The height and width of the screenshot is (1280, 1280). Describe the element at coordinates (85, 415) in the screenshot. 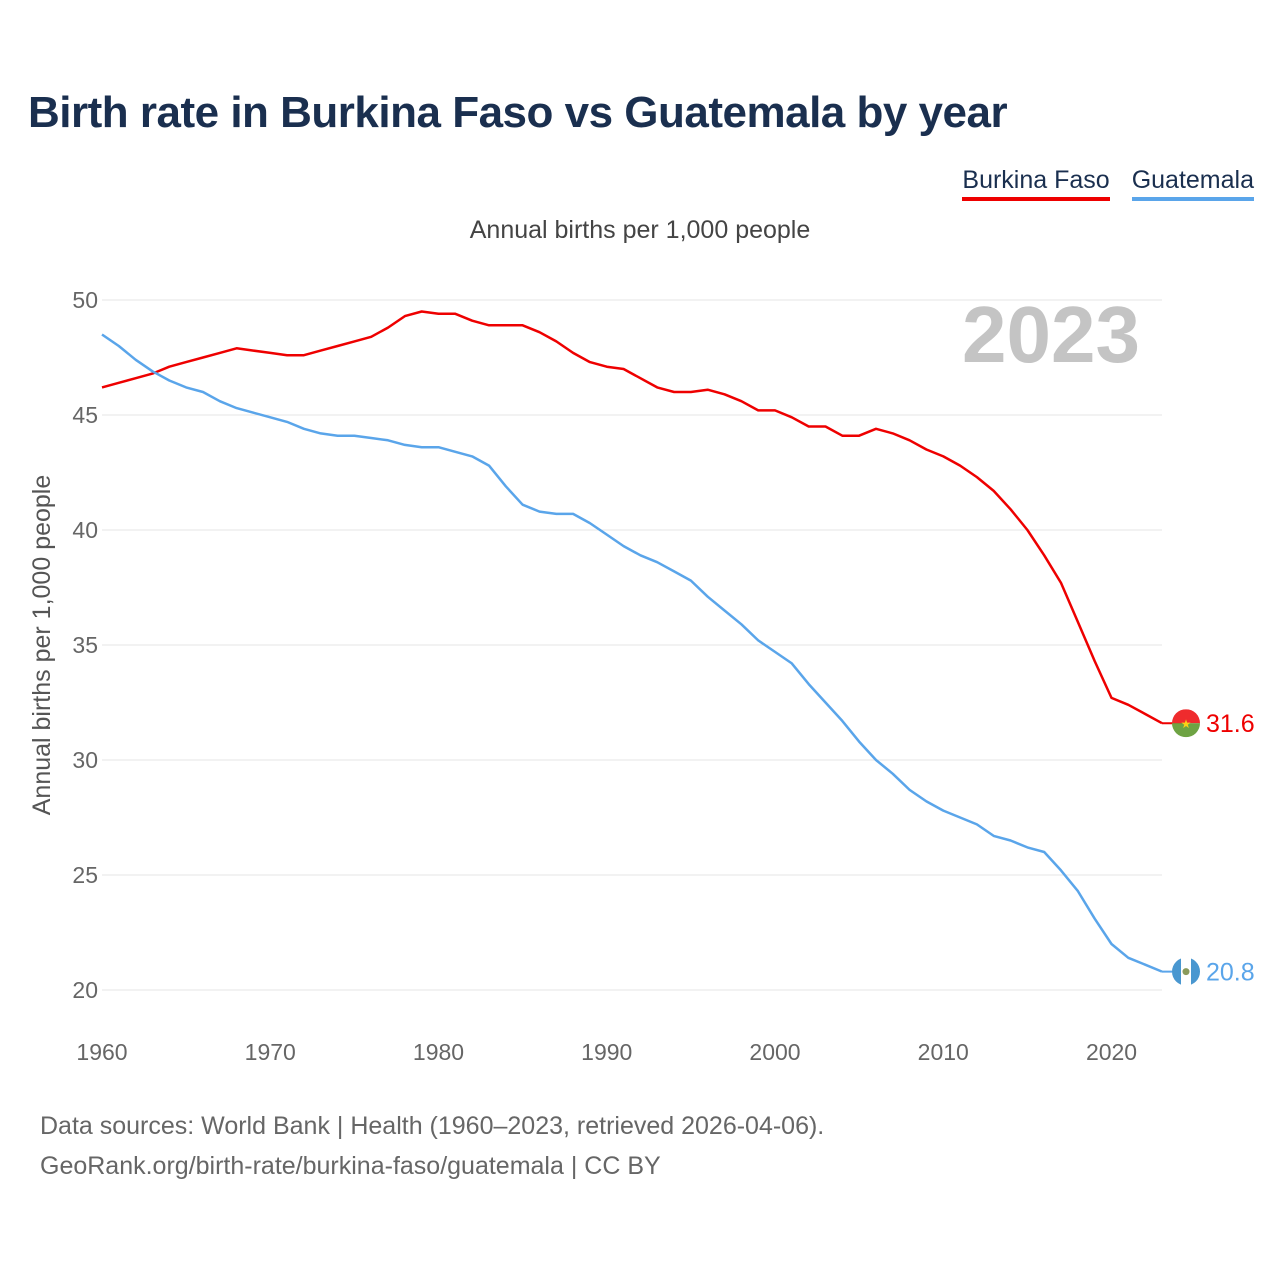

I see `y-tick-label: 45` at that location.